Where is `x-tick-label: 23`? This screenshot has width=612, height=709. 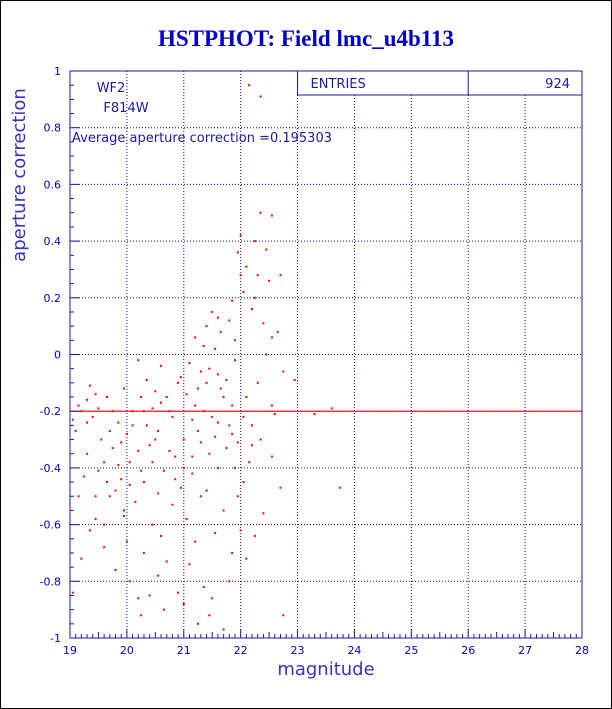 x-tick-label: 23 is located at coordinates (298, 650).